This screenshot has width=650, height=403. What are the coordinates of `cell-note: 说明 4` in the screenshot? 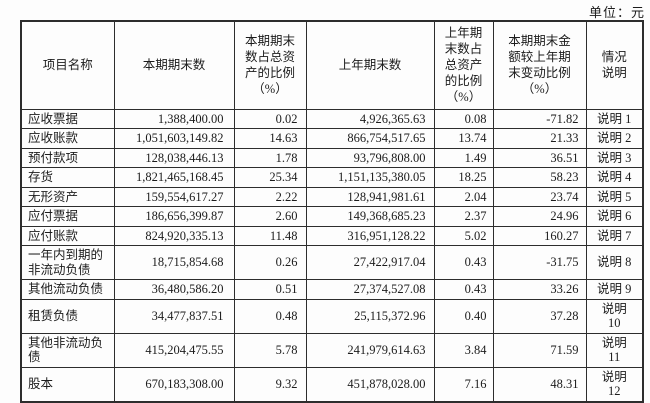 It's located at (614, 177).